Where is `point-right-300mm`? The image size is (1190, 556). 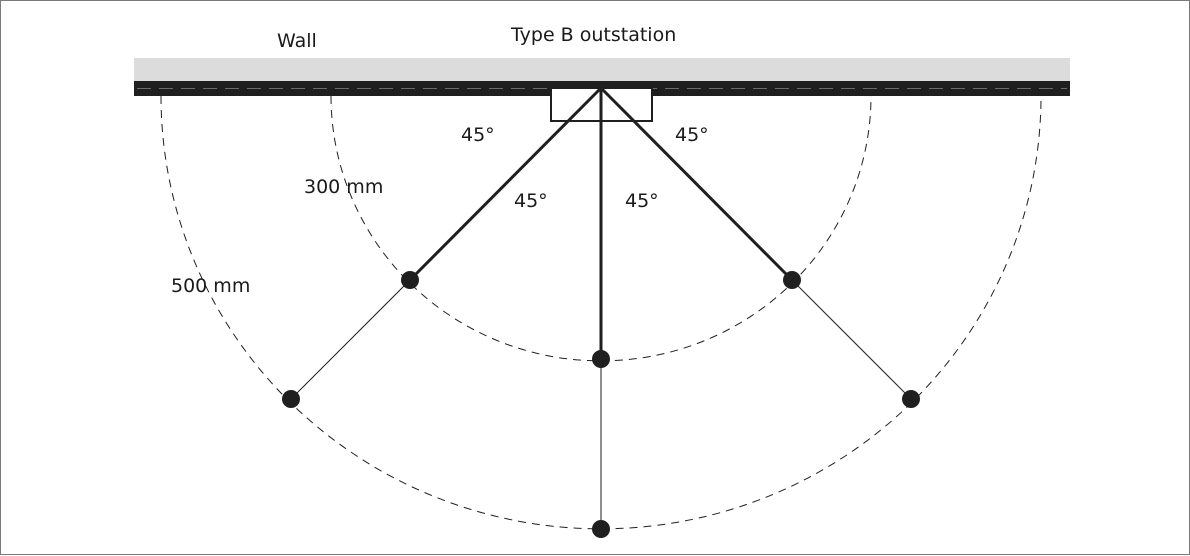 point-right-300mm is located at coordinates (792, 280).